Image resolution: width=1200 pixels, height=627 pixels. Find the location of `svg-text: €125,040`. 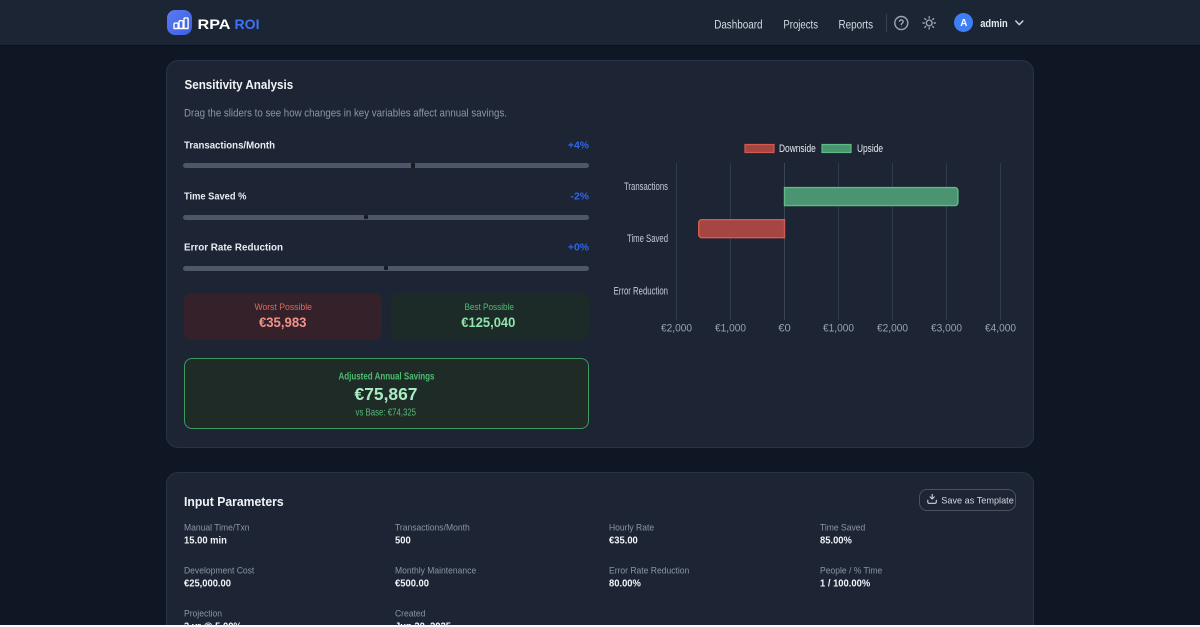

svg-text: €125,040 is located at coordinates (488, 322).